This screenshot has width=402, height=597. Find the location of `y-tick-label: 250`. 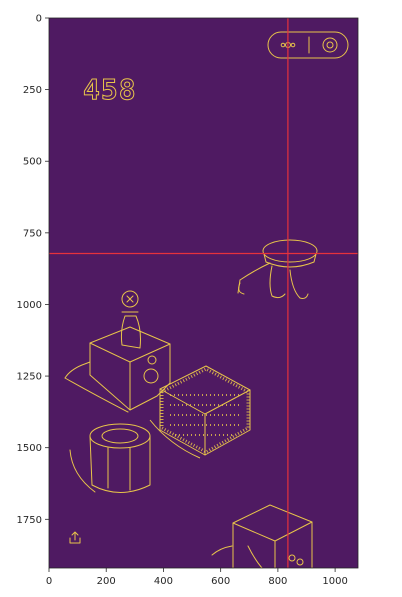

y-tick-label: 250 is located at coordinates (32, 90).